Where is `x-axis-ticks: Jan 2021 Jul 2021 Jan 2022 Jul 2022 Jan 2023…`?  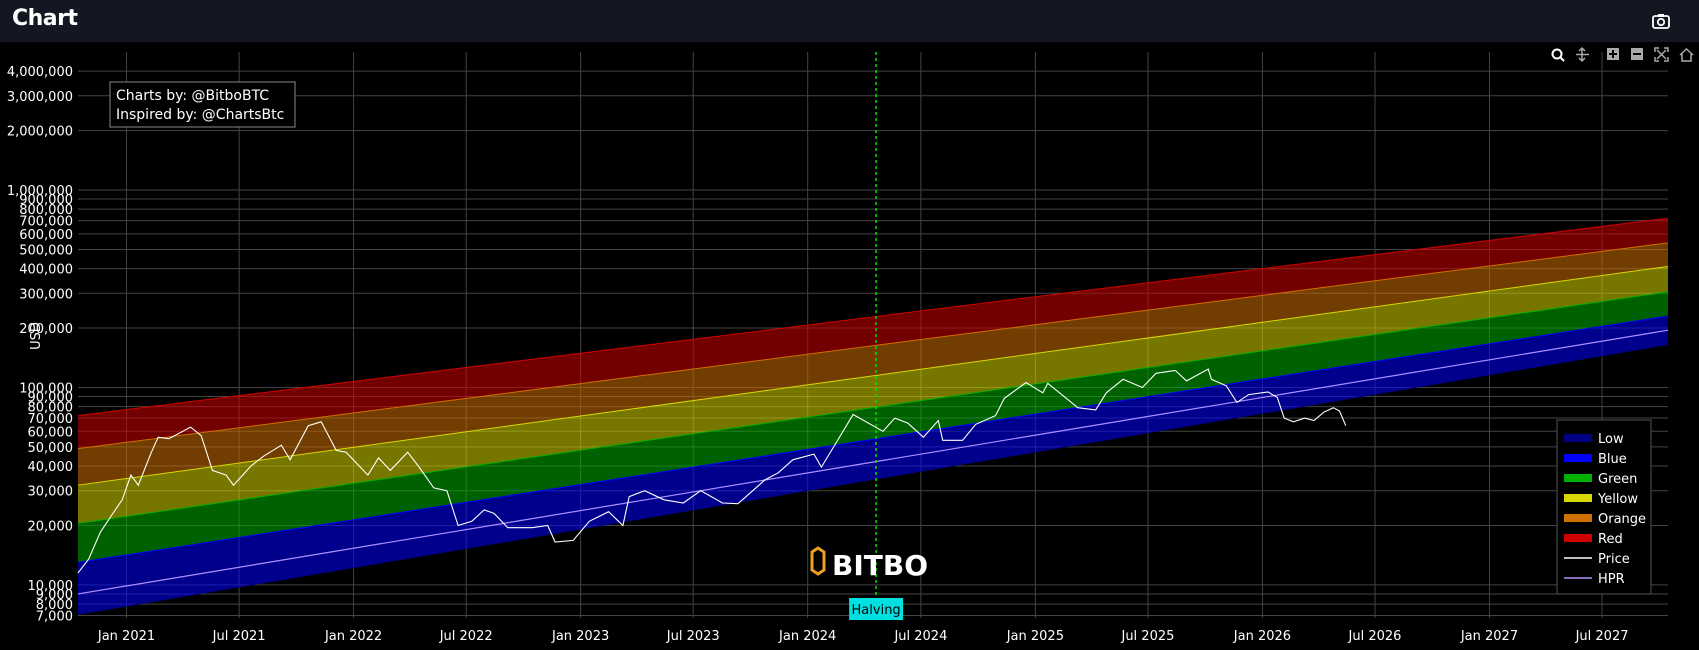
x-axis-ticks: Jan 2021 Jul 2021 Jan 2022 Jul 2022 Jan 2023… is located at coordinates (863, 636).